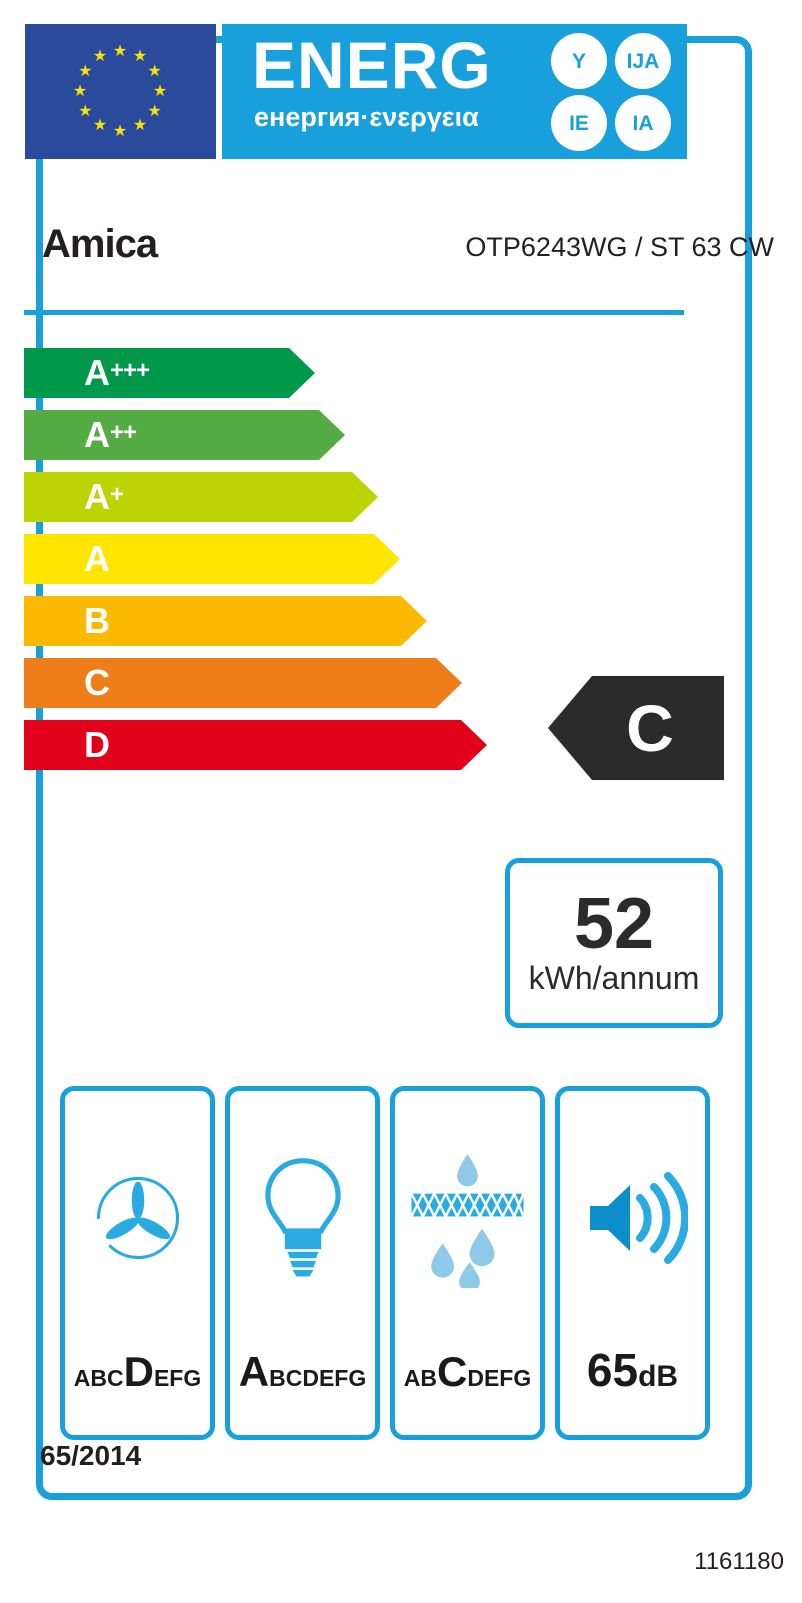  I want to click on bar-label-plus: ++, so click(123, 432).